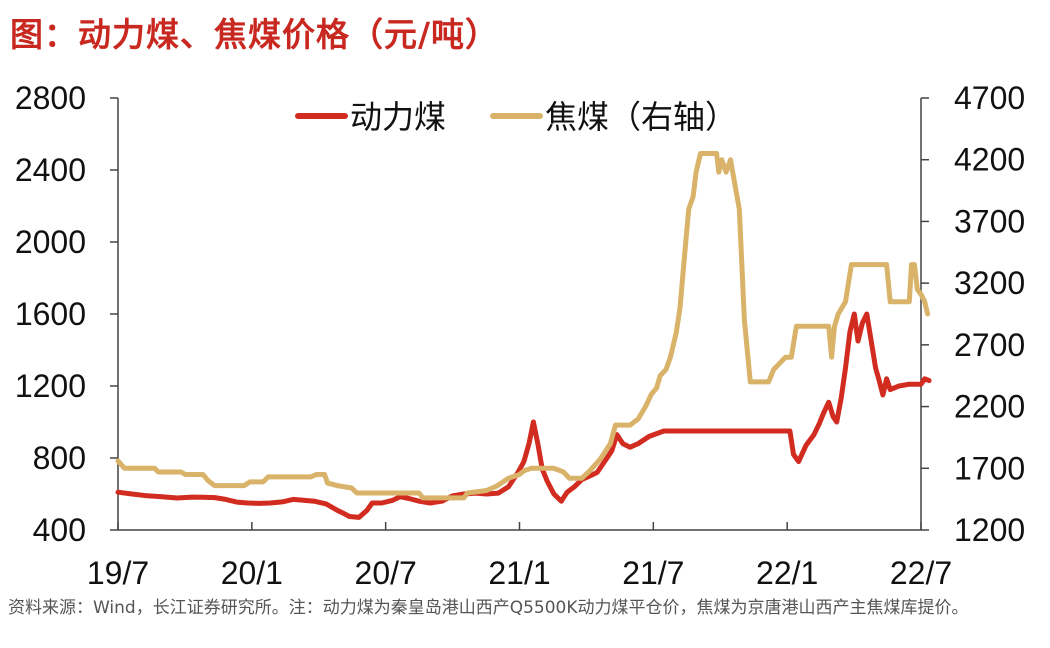  Describe the element at coordinates (921, 573) in the screenshot. I see `x-tick-label: 22/7` at that location.